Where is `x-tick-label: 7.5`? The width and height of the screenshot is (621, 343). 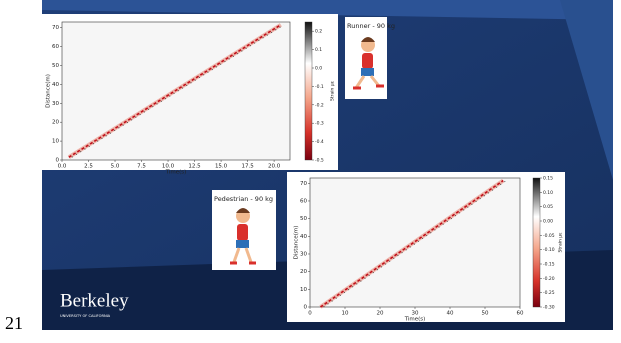
x-tick-label: 7.5 is located at coordinates (141, 167).